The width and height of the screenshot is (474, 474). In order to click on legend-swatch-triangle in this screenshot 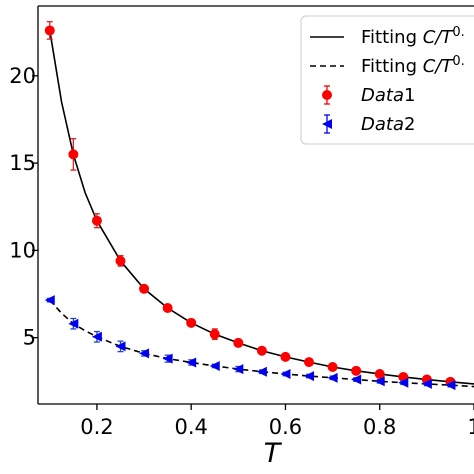, I will do `click(327, 124)`.